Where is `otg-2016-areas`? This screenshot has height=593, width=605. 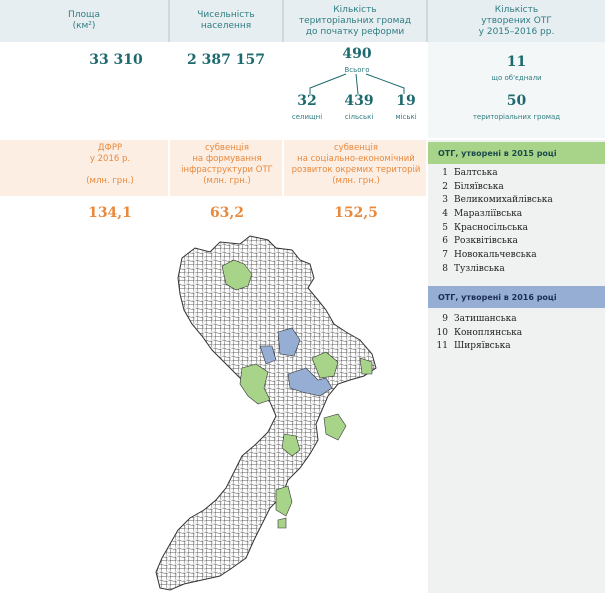 otg-2016-areas is located at coordinates (296, 362).